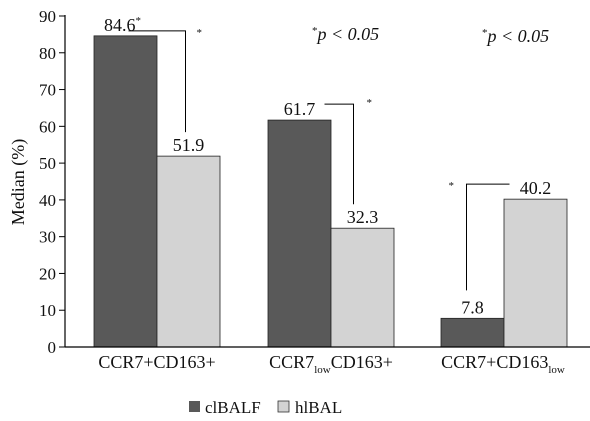 The width and height of the screenshot is (590, 421). I want to click on annotation-1-text: p < 0.05, so click(348, 34).